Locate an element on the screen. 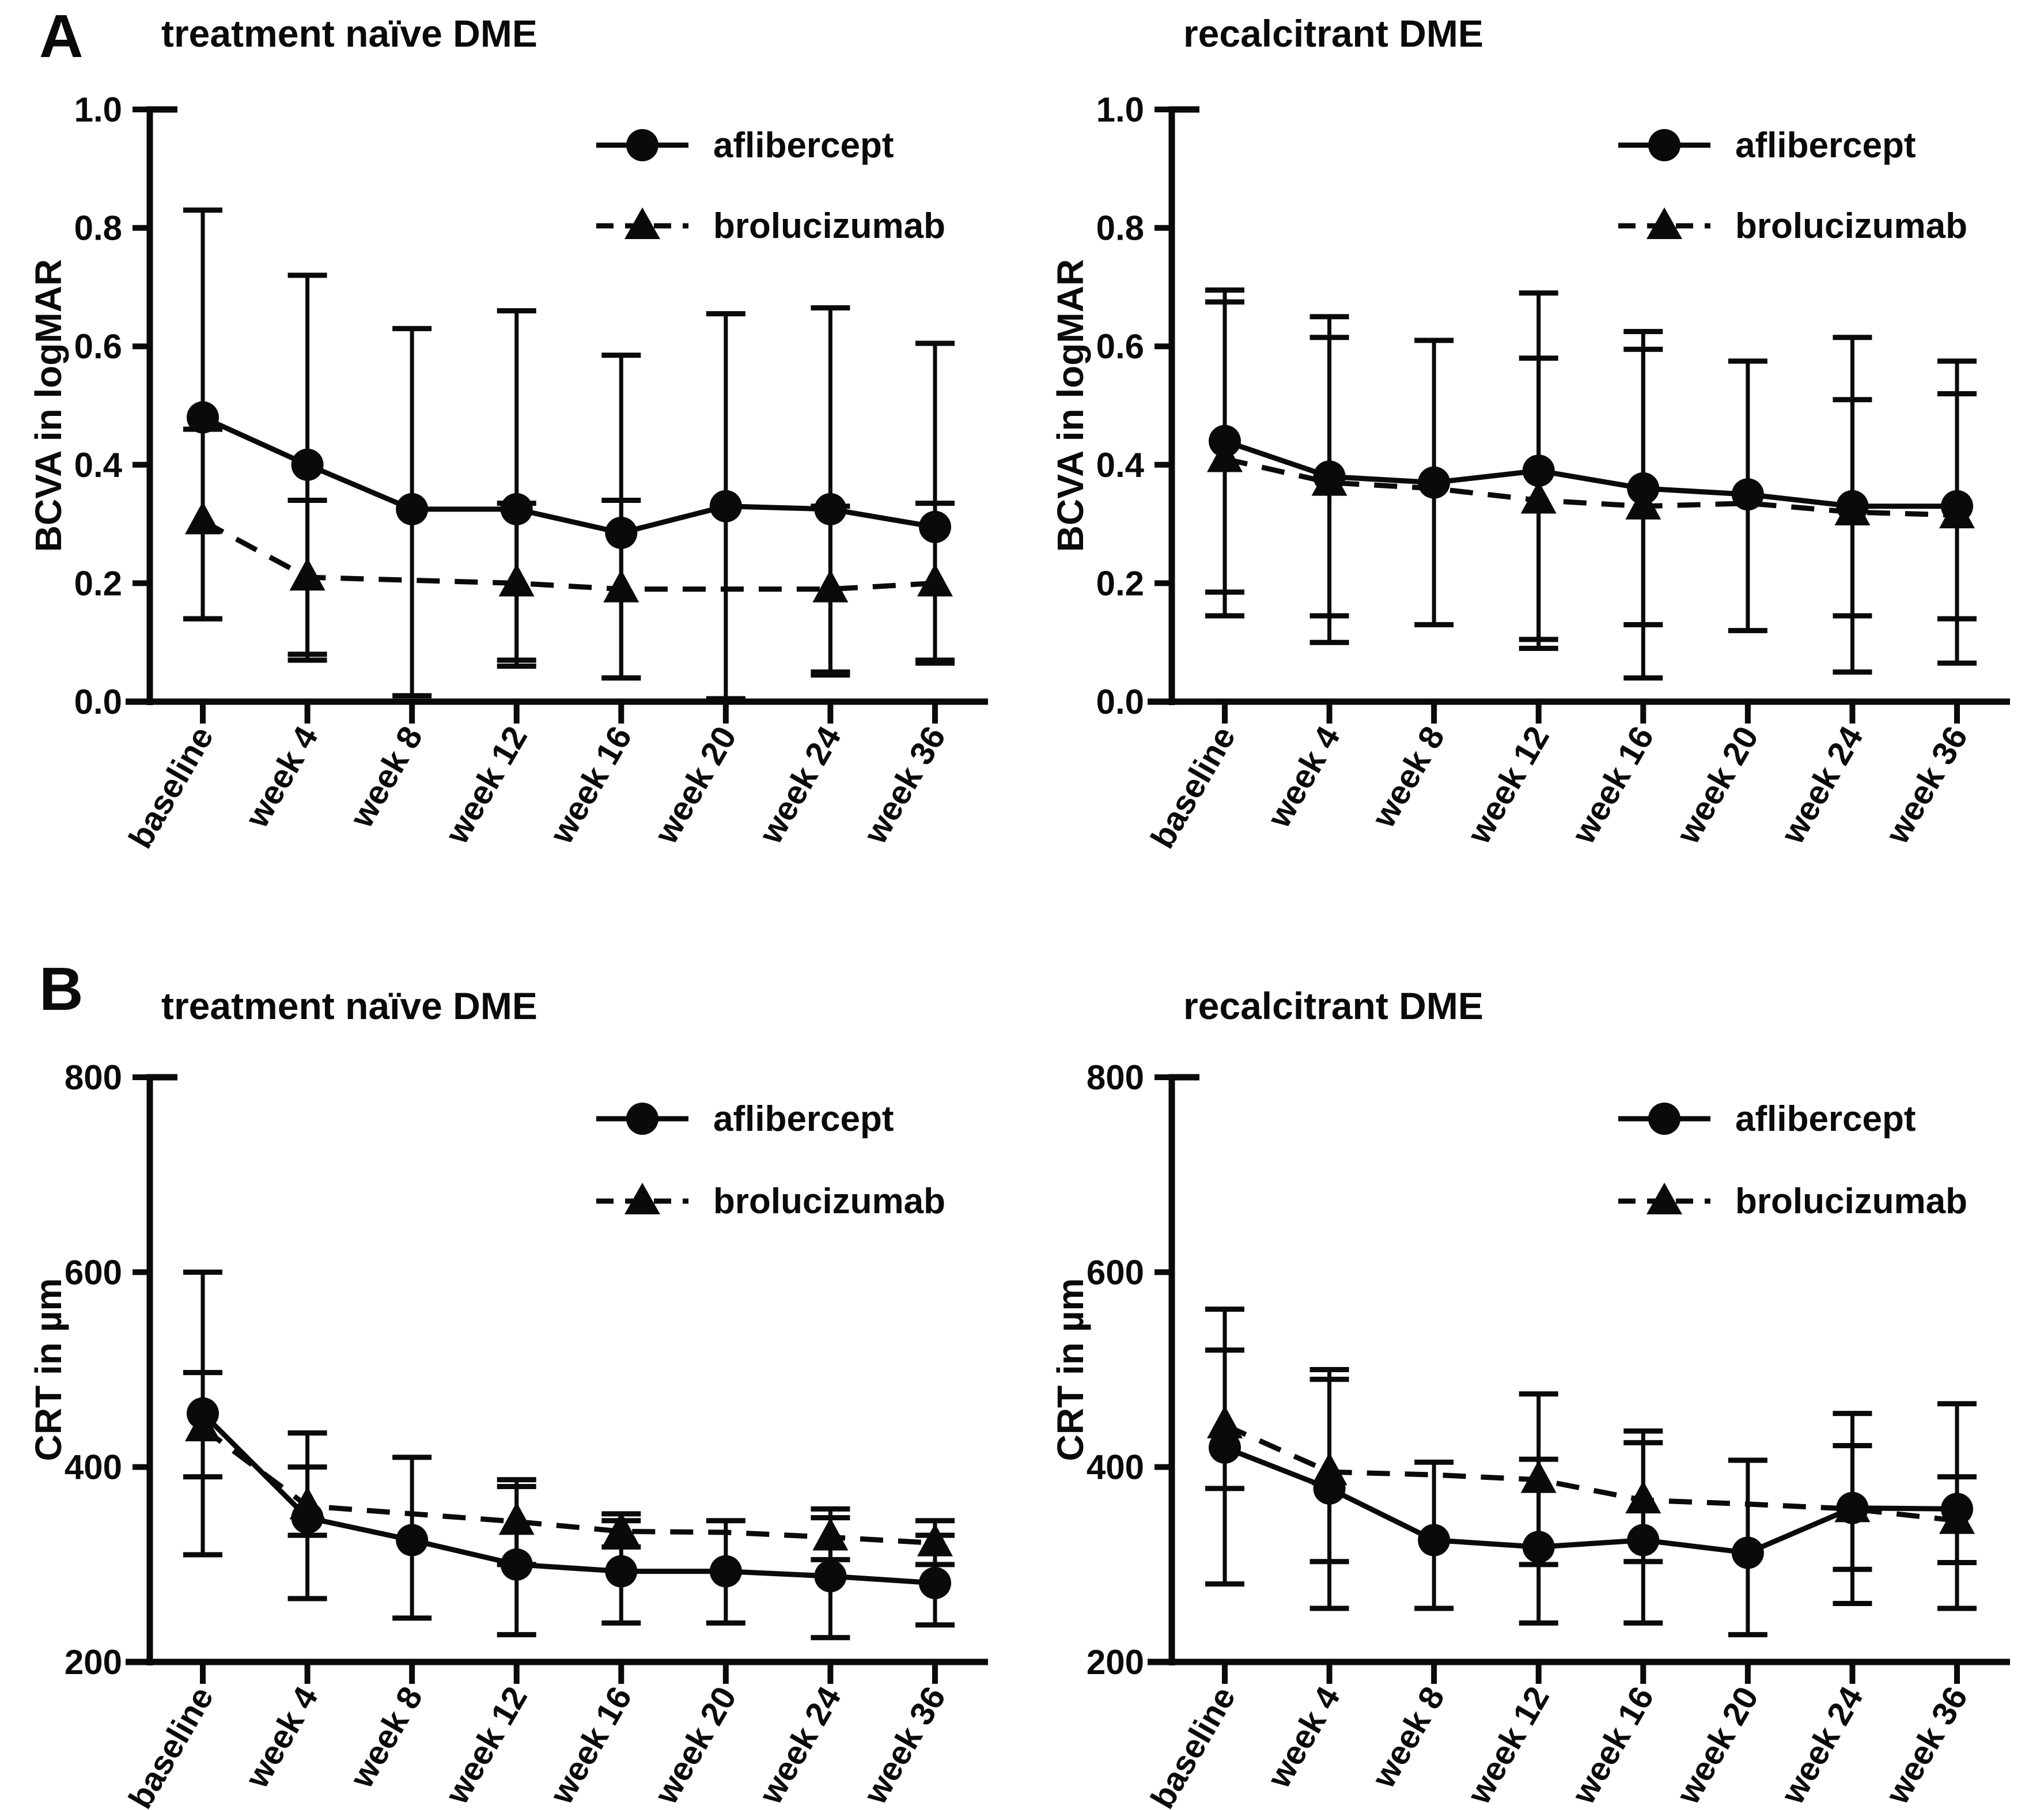 The width and height of the screenshot is (2044, 1810). y-tick-label: 800 is located at coordinates (93, 1078).